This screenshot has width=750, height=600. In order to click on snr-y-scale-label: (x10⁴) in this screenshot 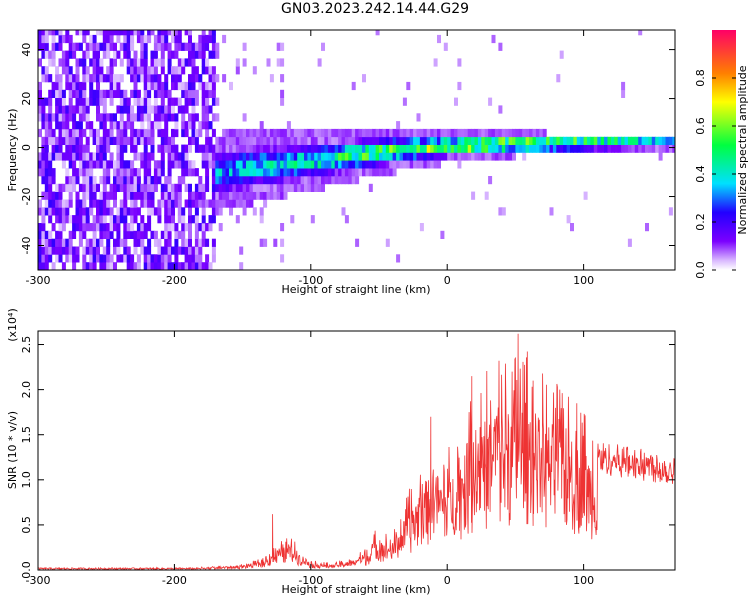, I will do `click(12, 325)`.